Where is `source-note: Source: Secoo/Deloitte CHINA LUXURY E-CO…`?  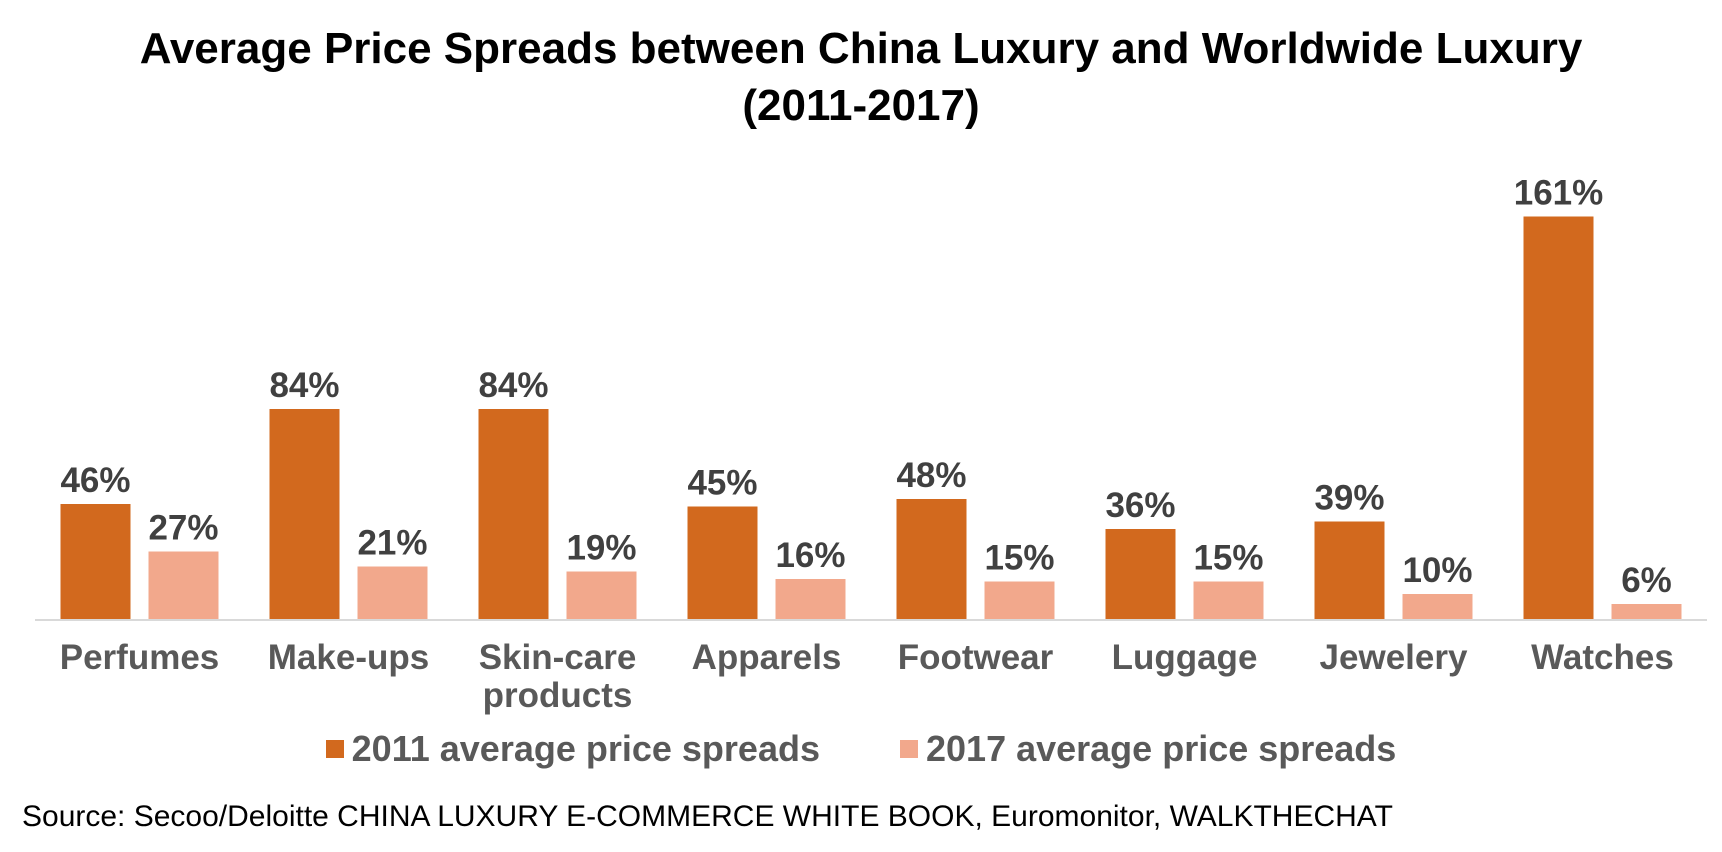 source-note: Source: Secoo/Deloitte CHINA LUXURY E-CO… is located at coordinates (707, 816).